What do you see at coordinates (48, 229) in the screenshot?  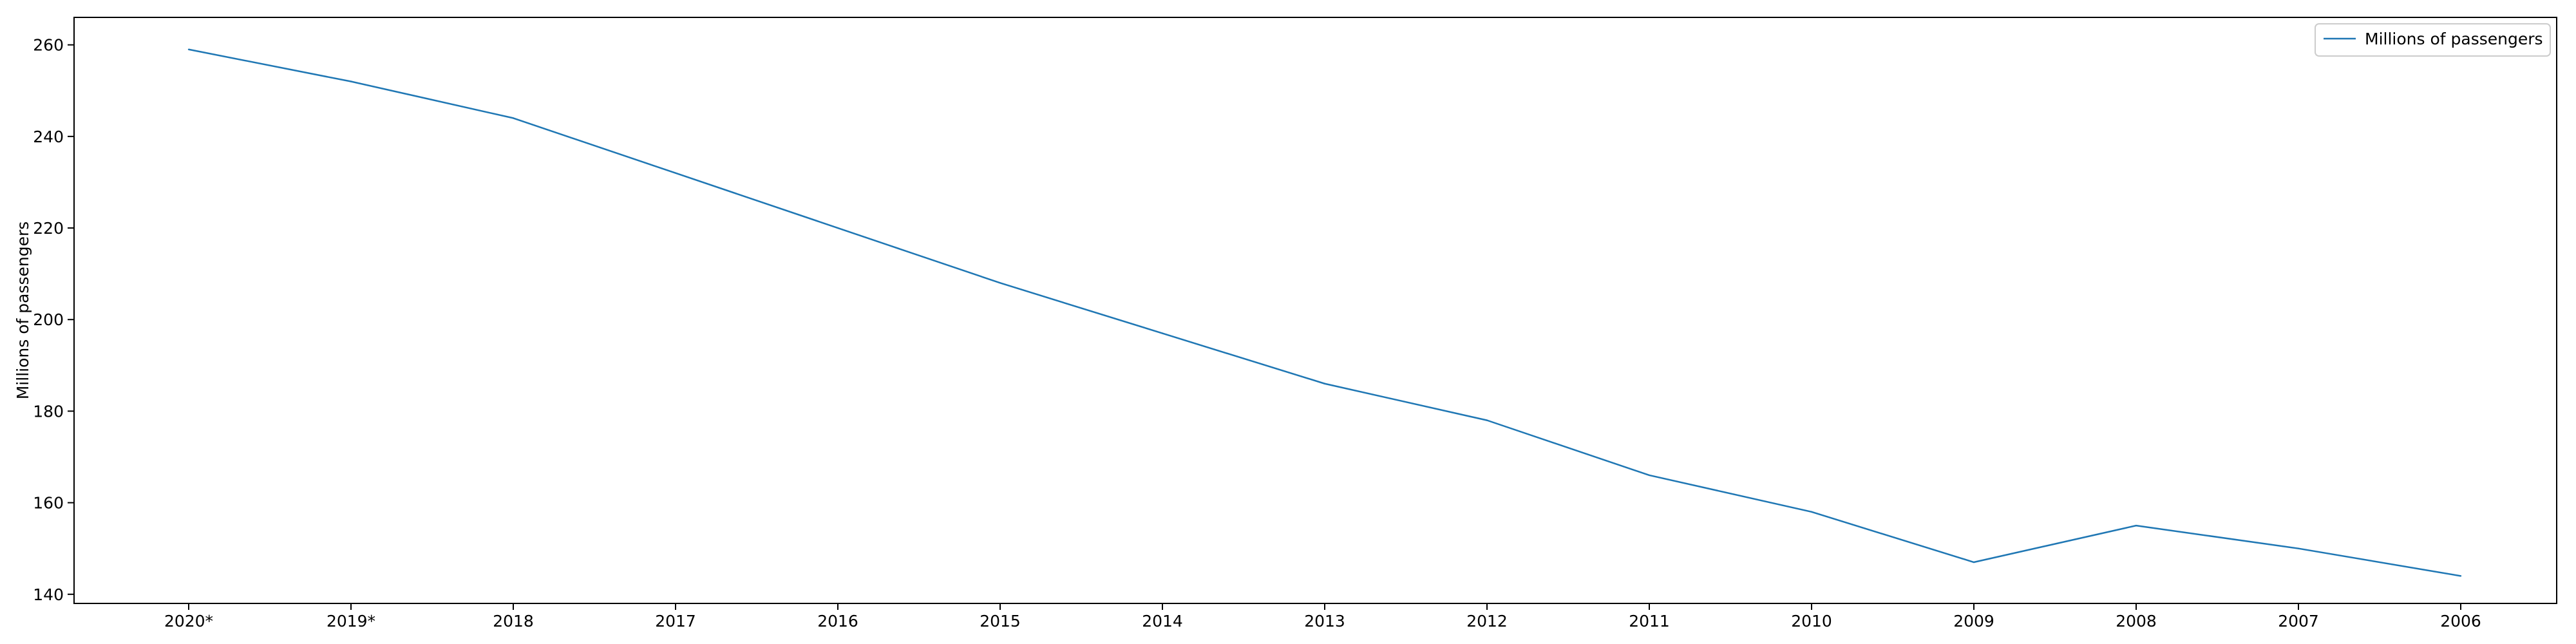 I see `y-tick-label: 220` at bounding box center [48, 229].